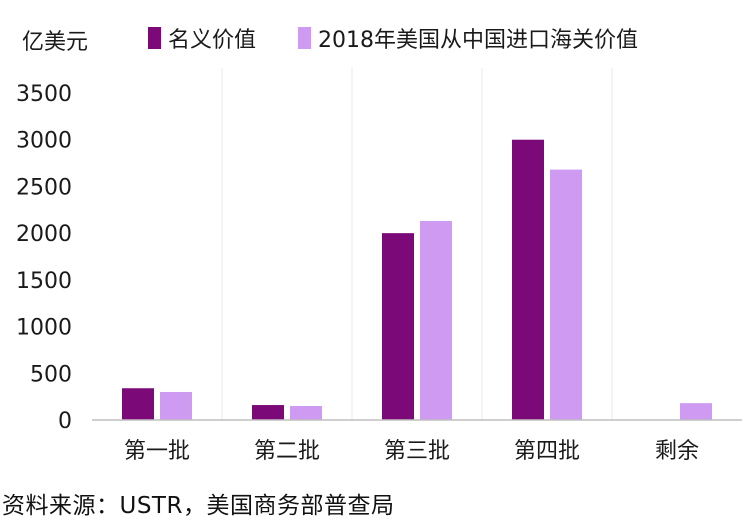 Image resolution: width=748 pixels, height=525 pixels. Describe the element at coordinates (677, 451) in the screenshot. I see `x-tick-label: 剩余` at that location.